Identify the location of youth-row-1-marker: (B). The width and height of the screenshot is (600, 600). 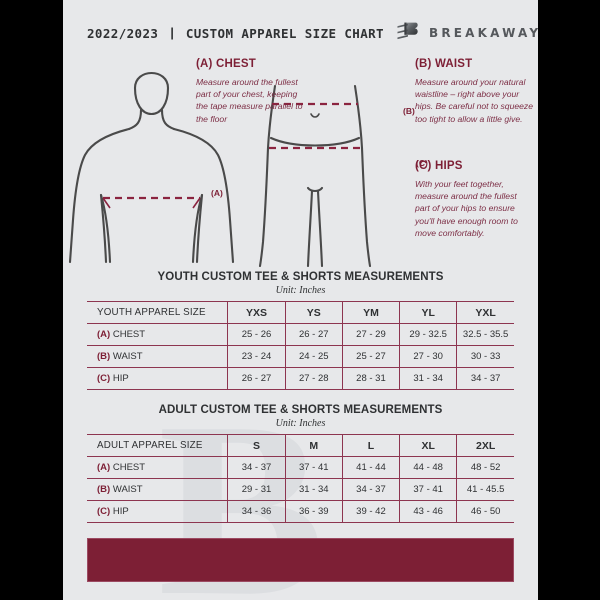
(104, 356).